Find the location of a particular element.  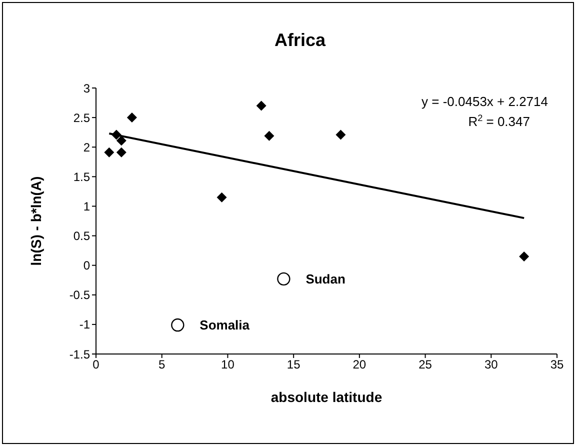

y-tick-label: 1 is located at coordinates (86, 206).